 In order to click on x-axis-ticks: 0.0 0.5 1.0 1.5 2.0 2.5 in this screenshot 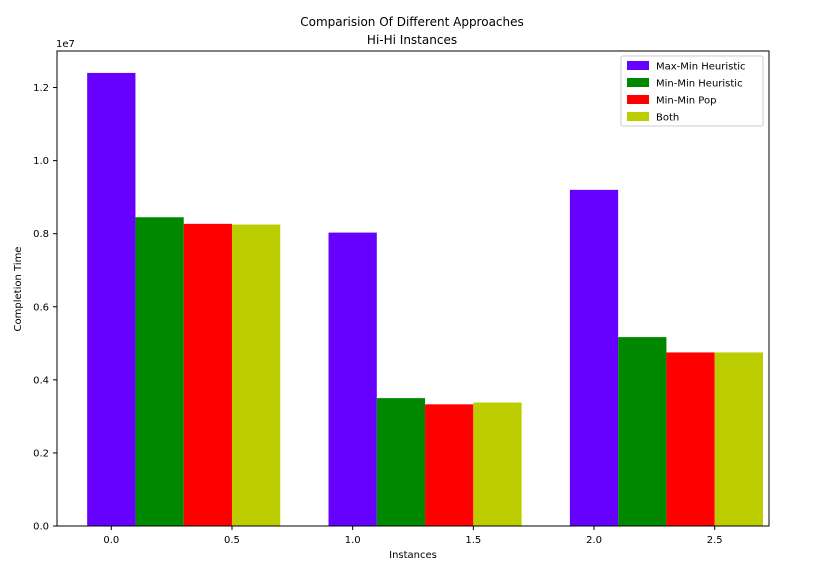, I will do `click(413, 536)`.